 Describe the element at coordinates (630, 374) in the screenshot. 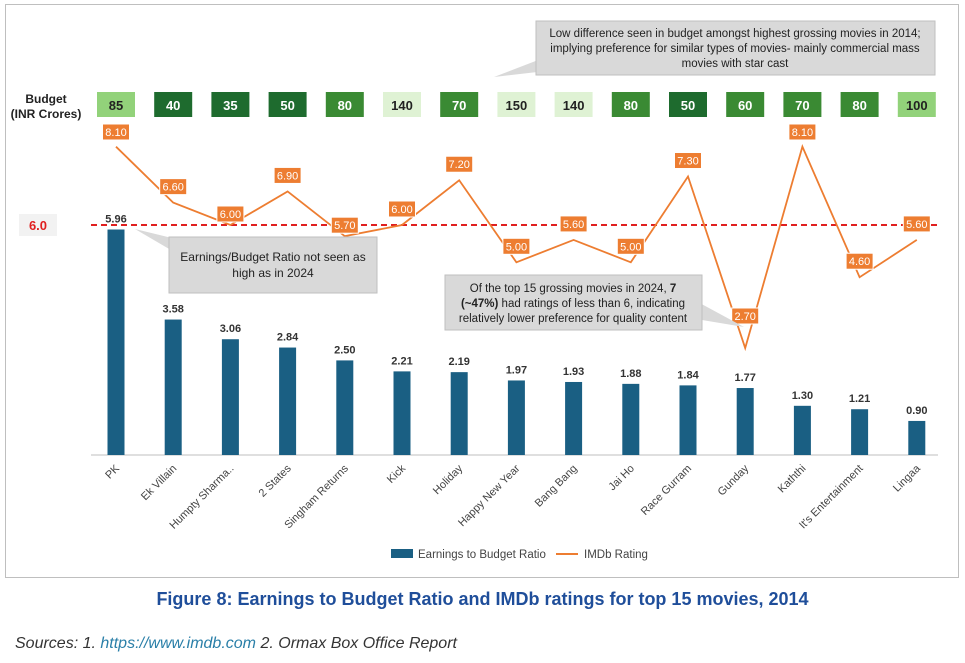

I see `bar-label-9: 1.88` at that location.